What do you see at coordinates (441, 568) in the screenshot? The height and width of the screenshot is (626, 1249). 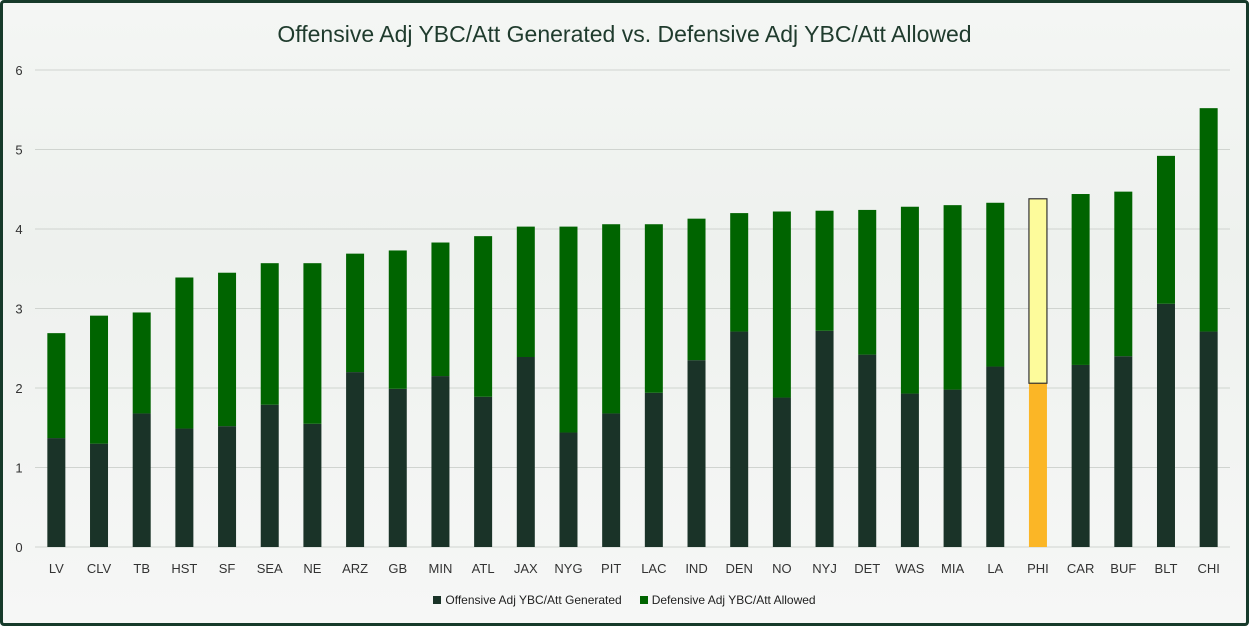 I see `x-tick-label: MIN` at bounding box center [441, 568].